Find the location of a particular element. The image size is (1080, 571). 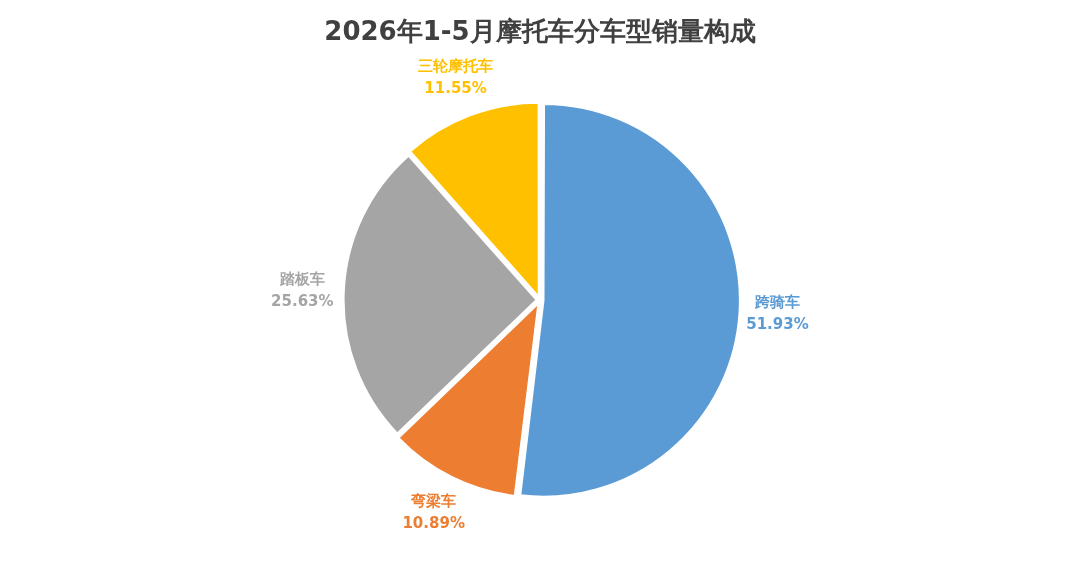

chart-title: 2026年1-5月摩托车分车型销量构成 is located at coordinates (540, 31).